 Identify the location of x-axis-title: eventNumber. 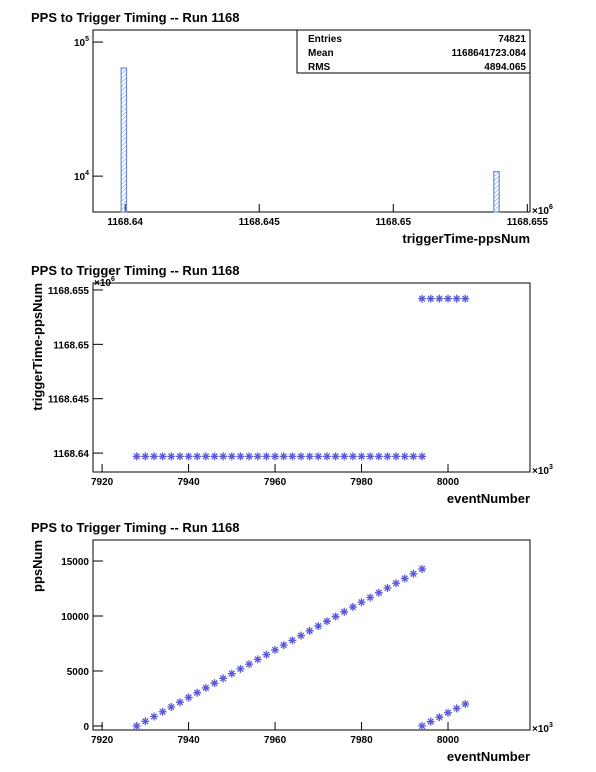
(488, 756).